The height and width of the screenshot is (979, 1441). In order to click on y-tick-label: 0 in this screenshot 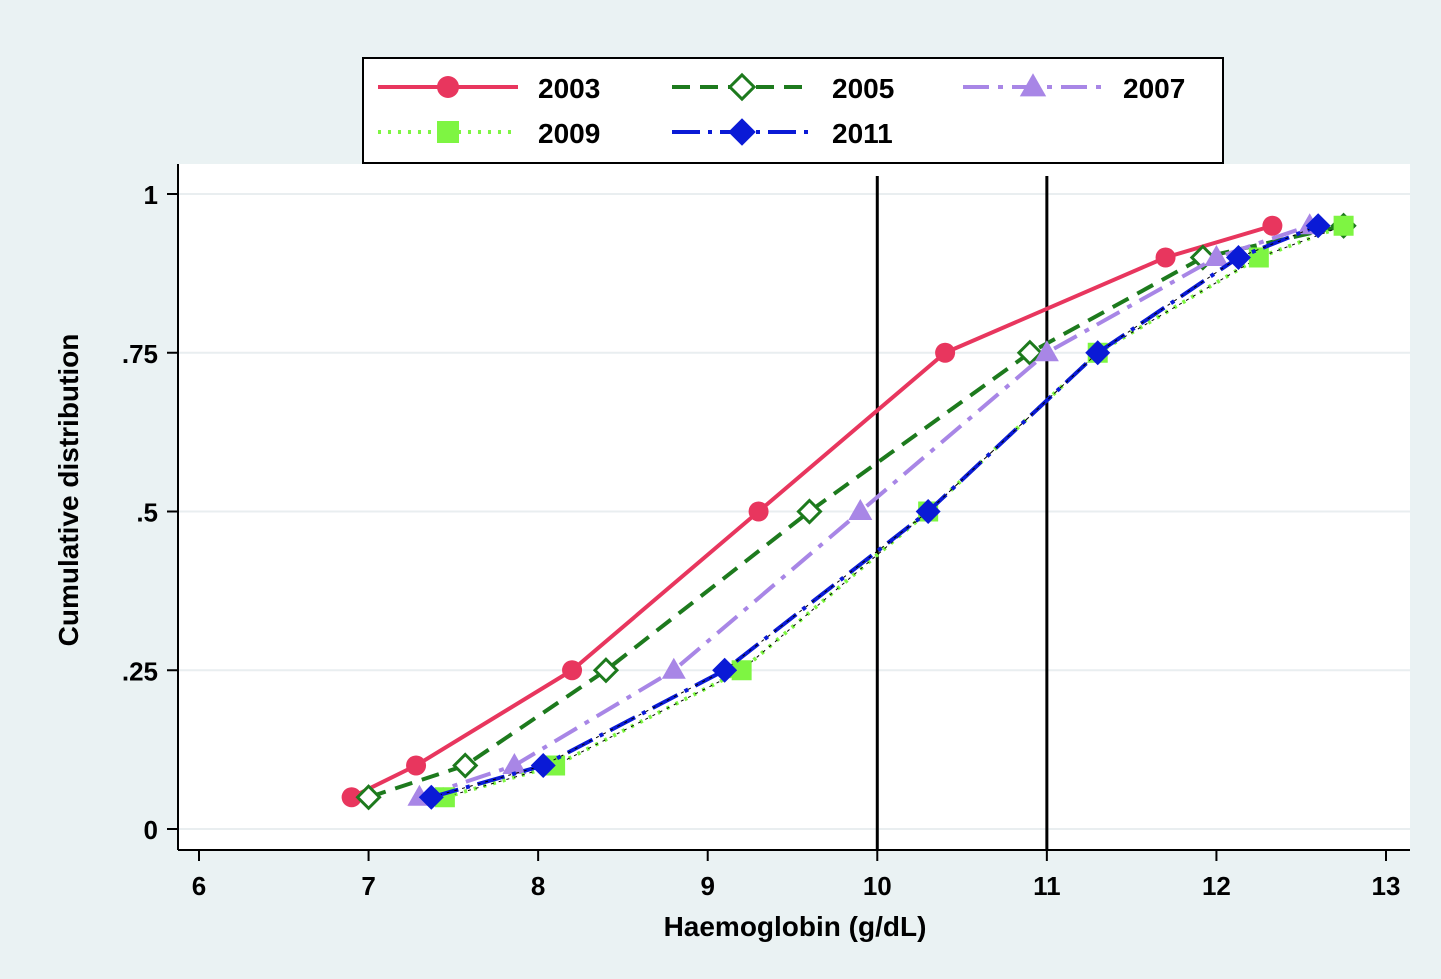, I will do `click(151, 830)`.